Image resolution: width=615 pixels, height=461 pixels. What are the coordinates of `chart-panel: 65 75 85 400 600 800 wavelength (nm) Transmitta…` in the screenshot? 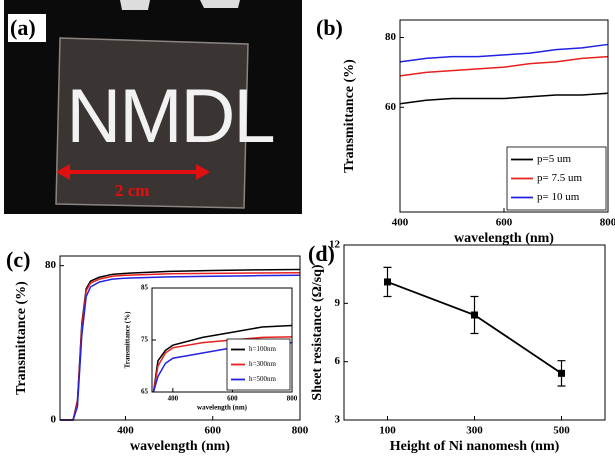 It's located at (211, 348).